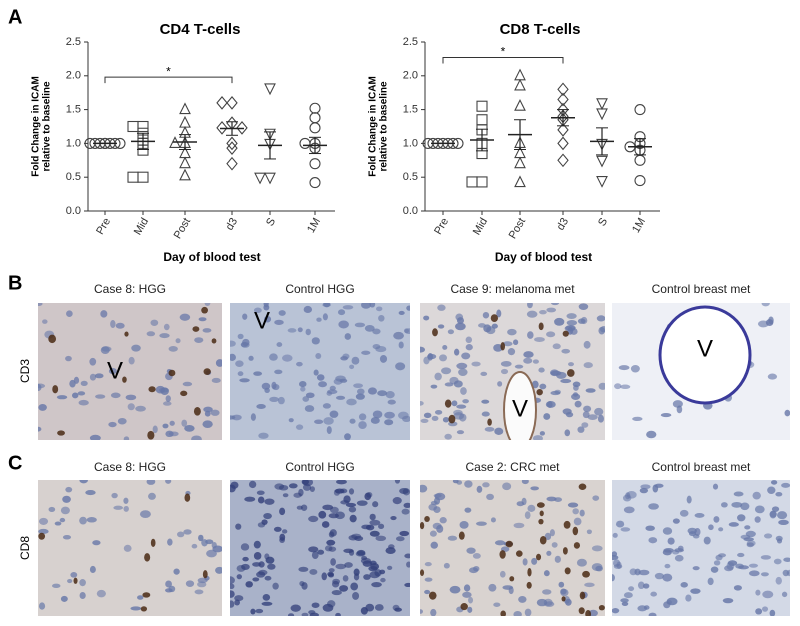 The width and height of the screenshot is (800, 626). Describe the element at coordinates (410, 143) in the screenshot. I see `y-tick-label: 1.0` at that location.